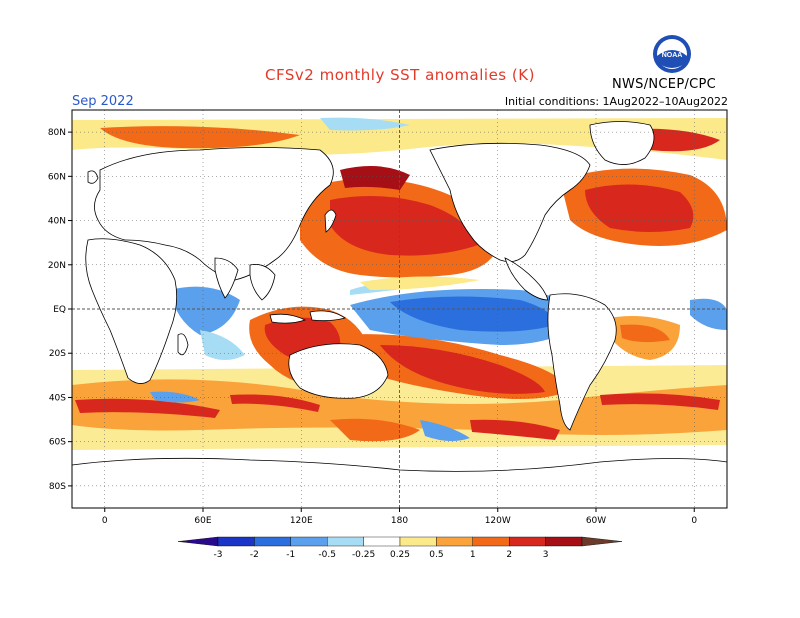 The height and width of the screenshot is (618, 800). I want to click on lat-label: 40N, so click(57, 222).